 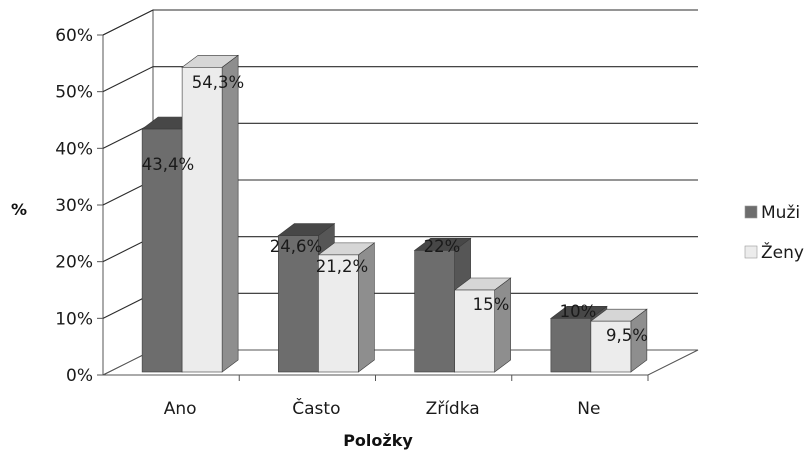 What do you see at coordinates (491, 304) in the screenshot?
I see `data-label: 15%` at bounding box center [491, 304].